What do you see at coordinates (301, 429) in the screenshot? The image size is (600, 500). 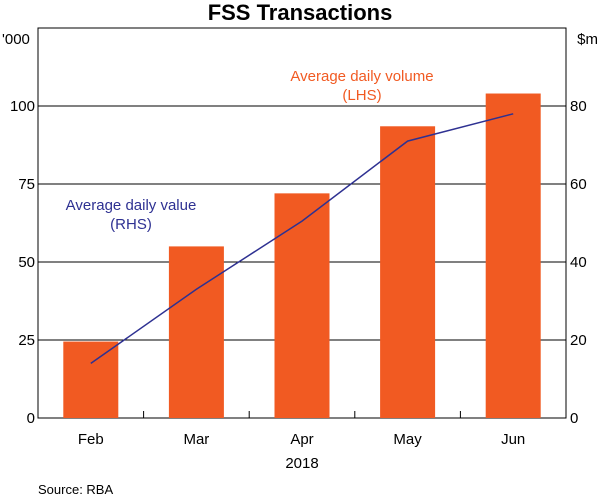 I see `x-axis-ticks: Feb Mar Apr May Jun` at bounding box center [301, 429].